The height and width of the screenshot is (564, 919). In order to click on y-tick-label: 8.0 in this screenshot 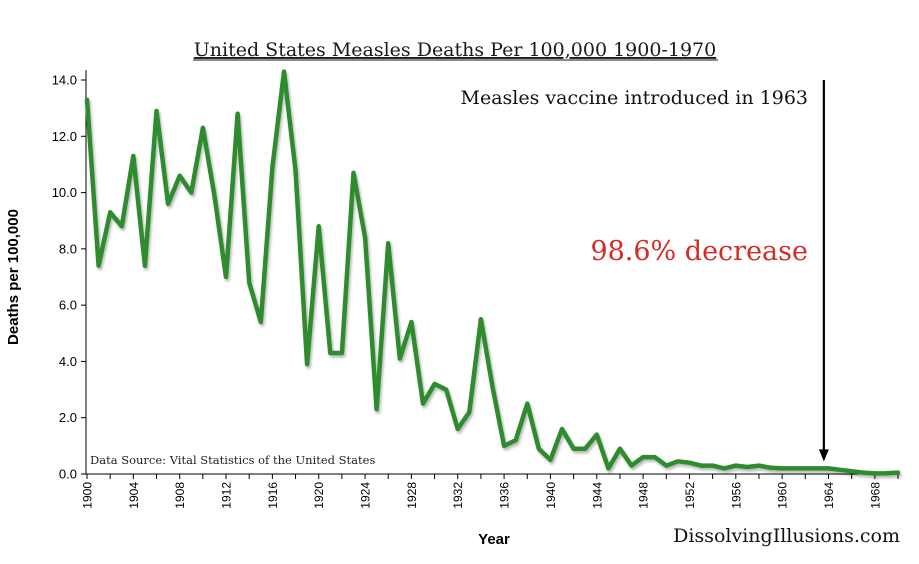, I will do `click(68, 248)`.